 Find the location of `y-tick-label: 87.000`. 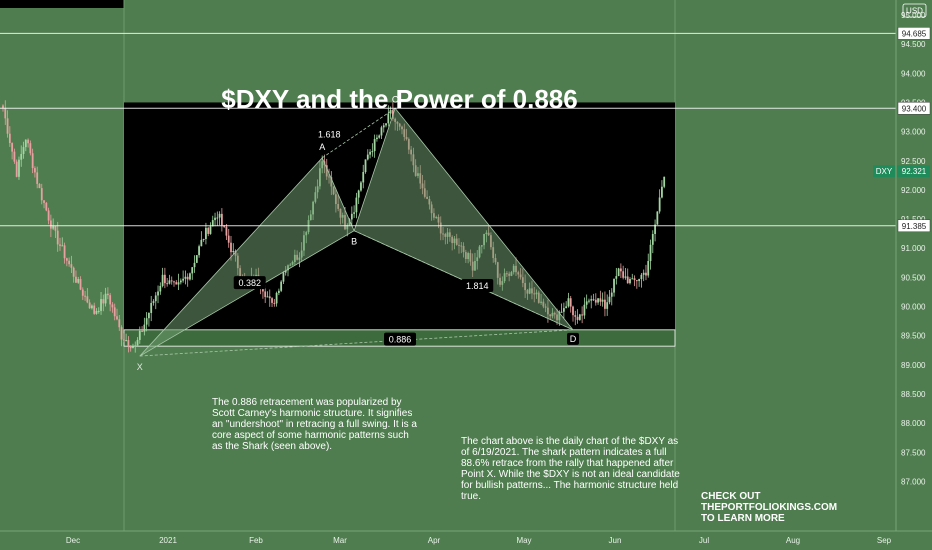

y-tick-label: 87.000 is located at coordinates (913, 481).